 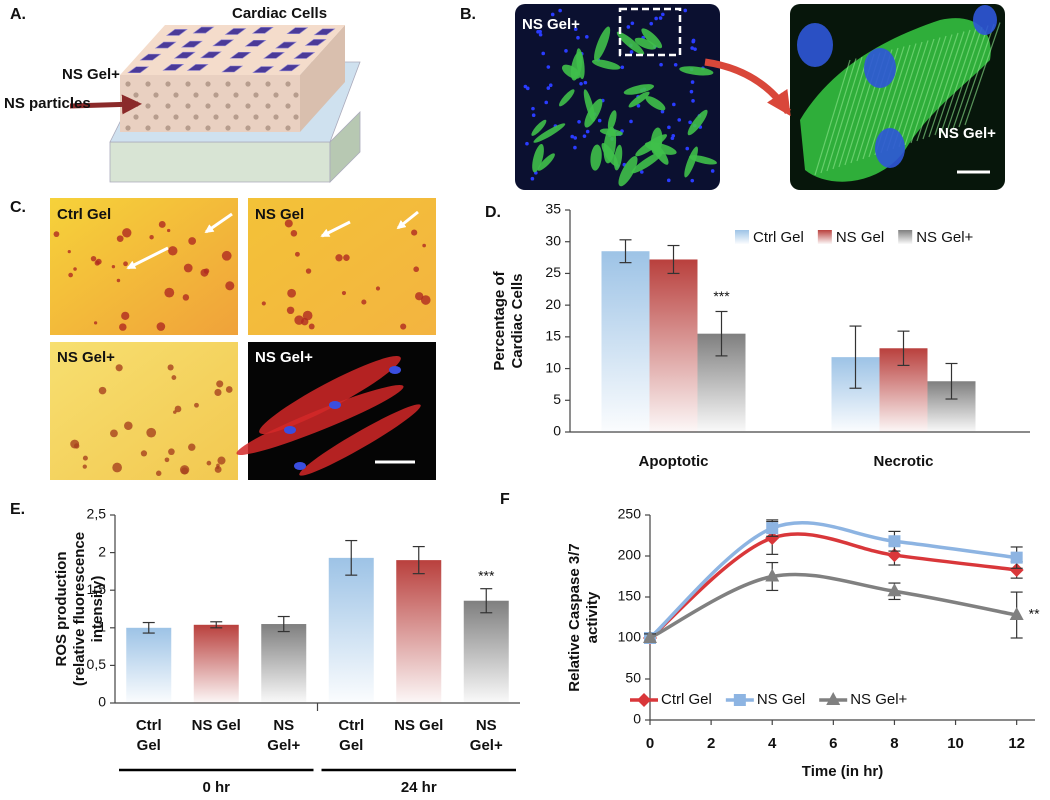 I want to click on x-tick-label: Apoptotic, so click(x=674, y=461).